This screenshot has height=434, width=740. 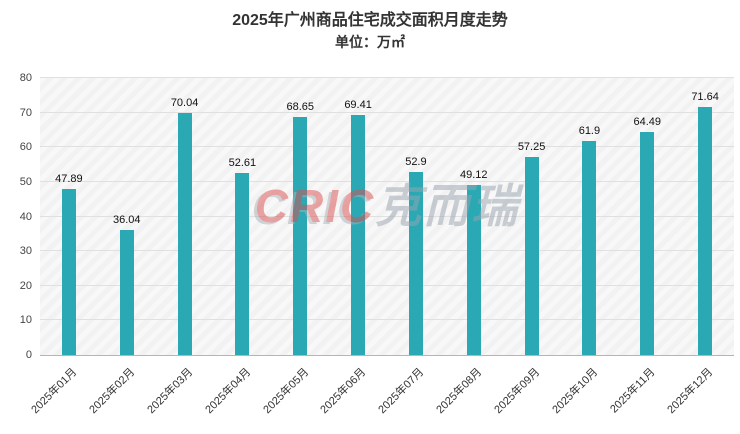 What do you see at coordinates (370, 20) in the screenshot?
I see `chart-title: 2025年广州商品住宅成交面积月度走势` at bounding box center [370, 20].